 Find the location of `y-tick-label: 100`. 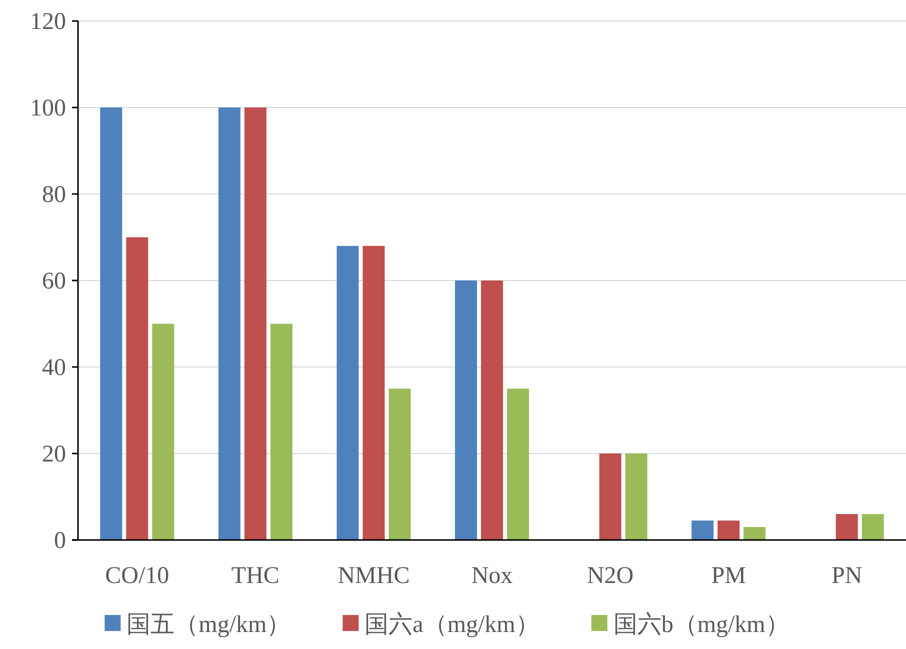

y-tick-label: 100 is located at coordinates (48, 109).